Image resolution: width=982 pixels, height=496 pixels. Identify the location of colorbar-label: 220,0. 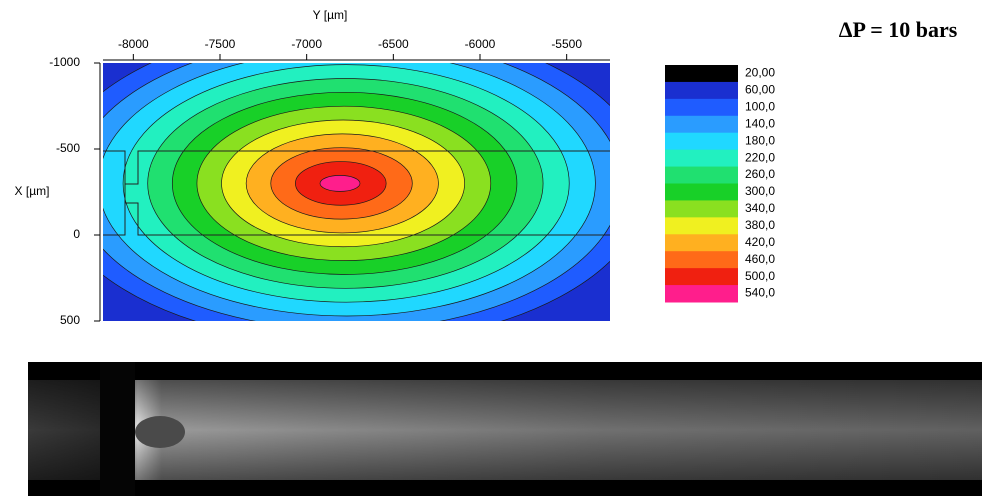
(760, 157).